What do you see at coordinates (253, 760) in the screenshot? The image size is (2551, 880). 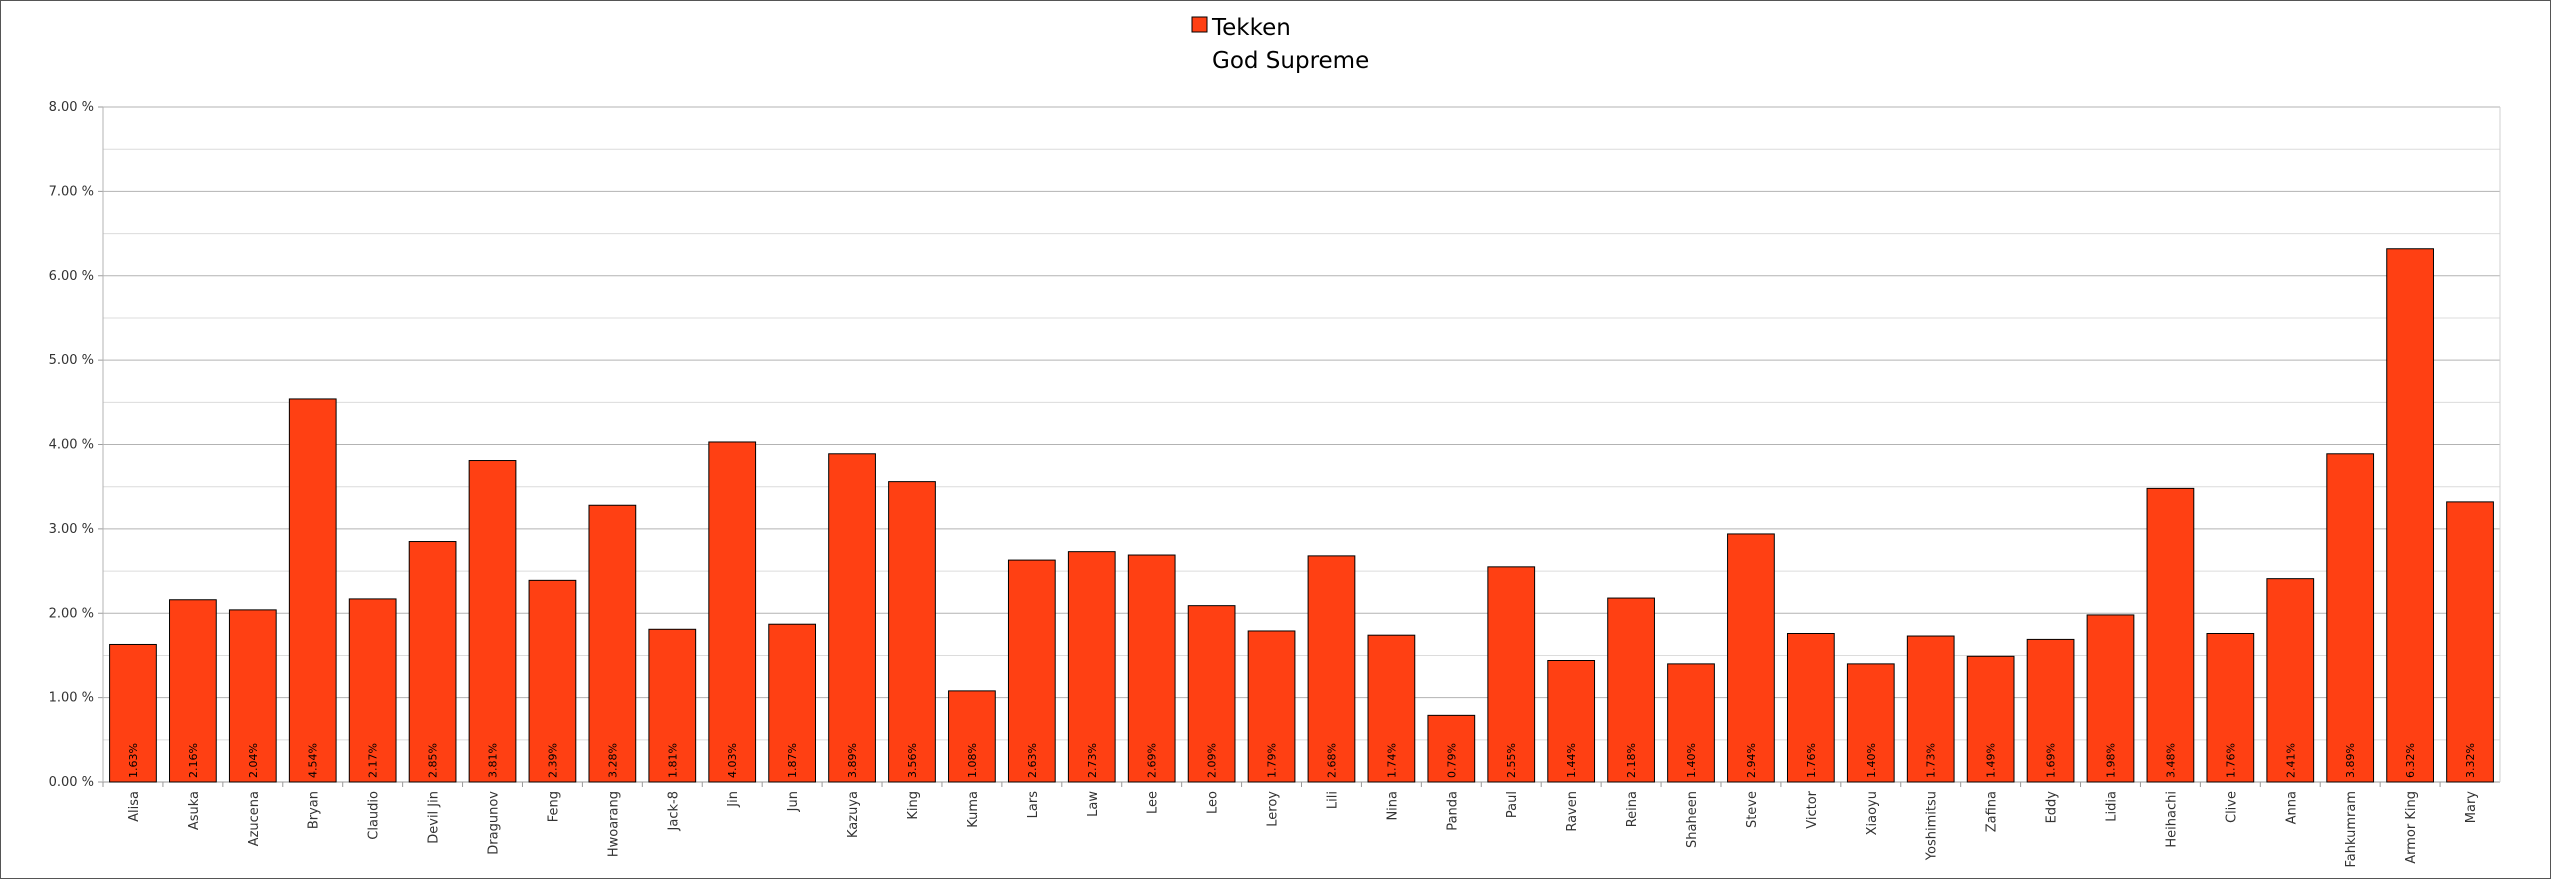 I see `data-label: 2.04%` at bounding box center [253, 760].